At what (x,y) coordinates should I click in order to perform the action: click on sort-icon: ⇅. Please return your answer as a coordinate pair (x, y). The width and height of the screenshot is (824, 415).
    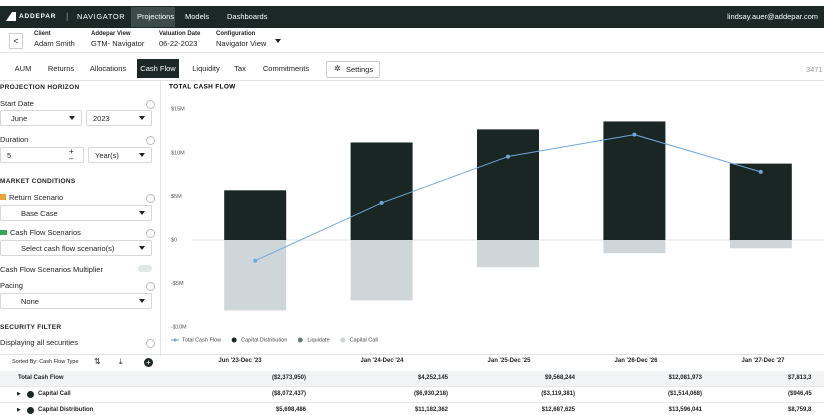
    Looking at the image, I should click on (97, 361).